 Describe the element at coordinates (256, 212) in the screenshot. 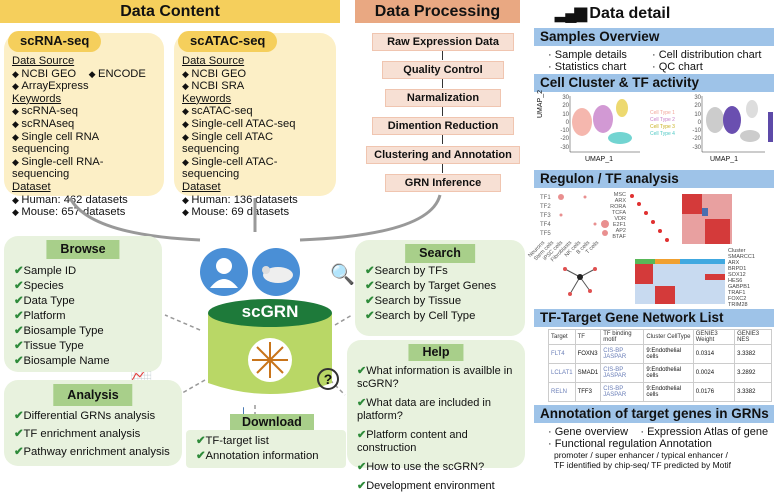

I see `dataset: Mouse: 69 datasets` at that location.